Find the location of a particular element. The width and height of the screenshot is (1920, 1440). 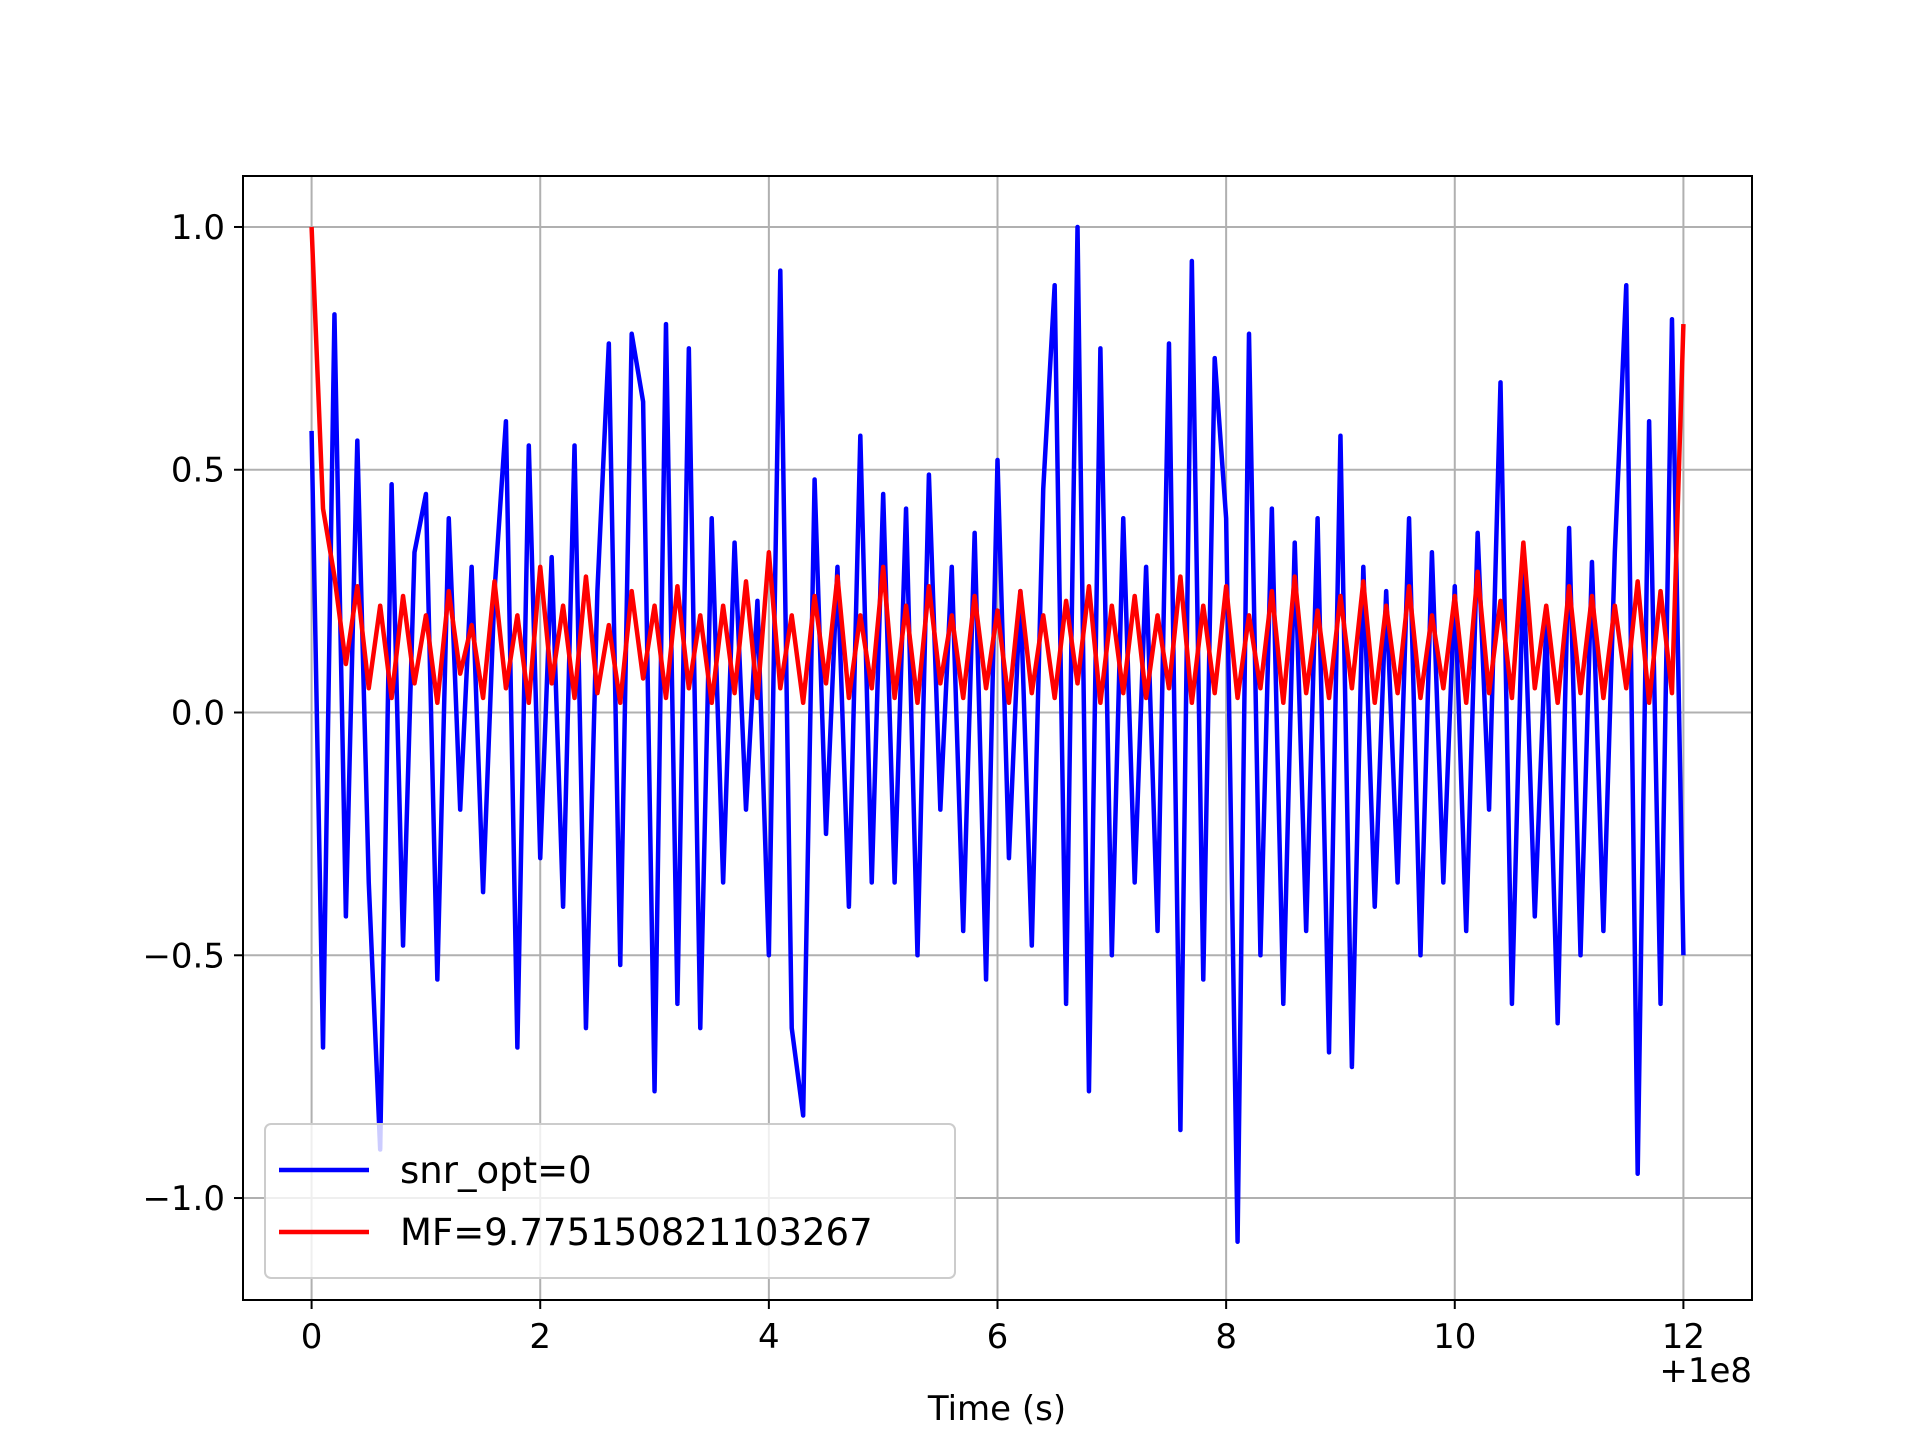

x-axis-label: Time (s) is located at coordinates (996, 1409).